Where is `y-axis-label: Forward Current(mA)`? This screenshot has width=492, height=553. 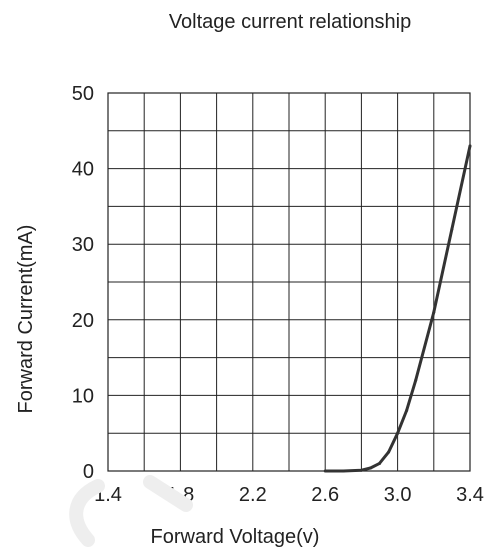 y-axis-label: Forward Current(mA) is located at coordinates (26, 319).